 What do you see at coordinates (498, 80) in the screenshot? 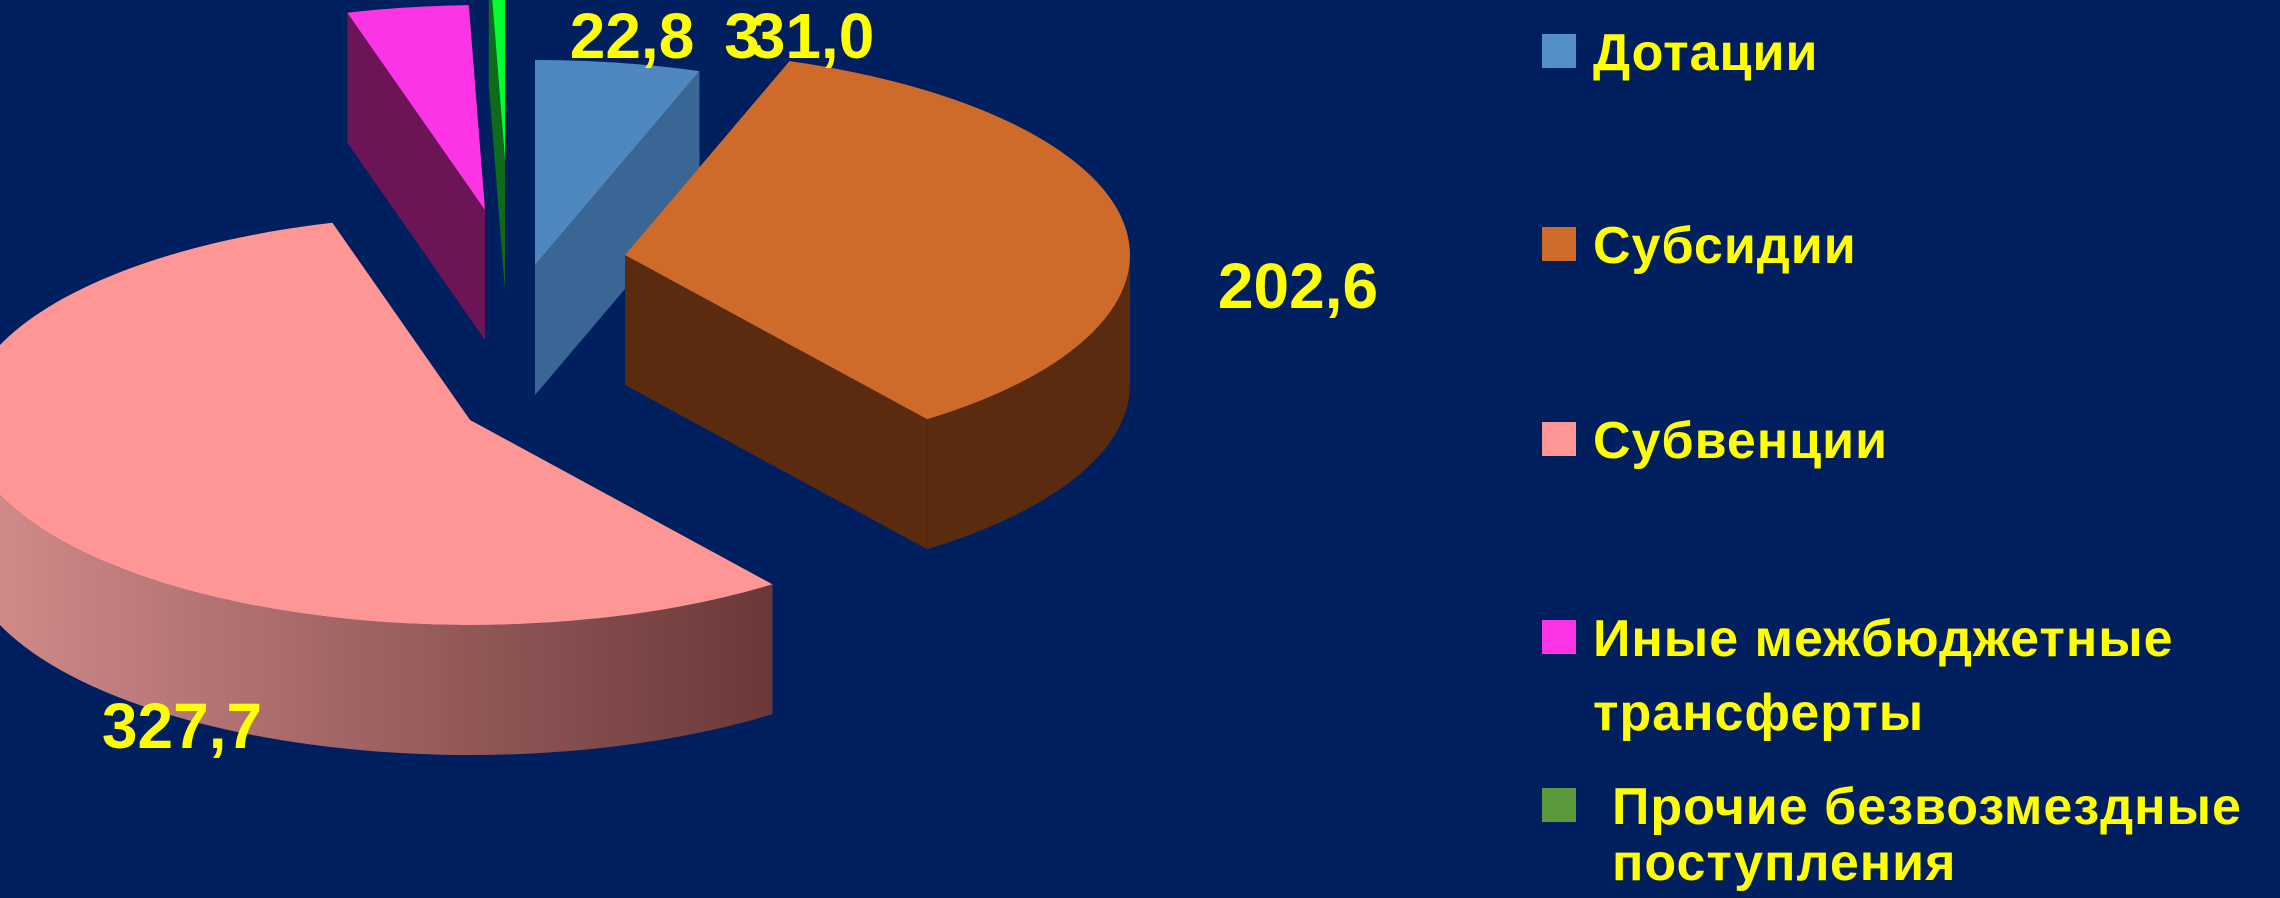
I see `slice-5-top` at bounding box center [498, 80].